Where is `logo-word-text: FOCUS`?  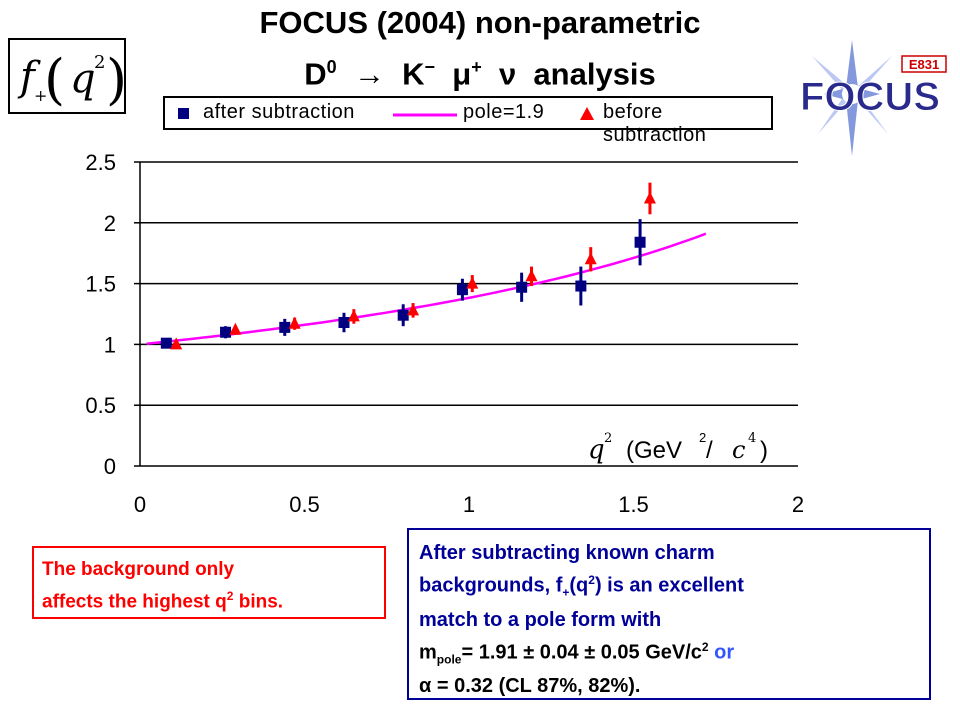
logo-word-text: FOCUS is located at coordinates (870, 97).